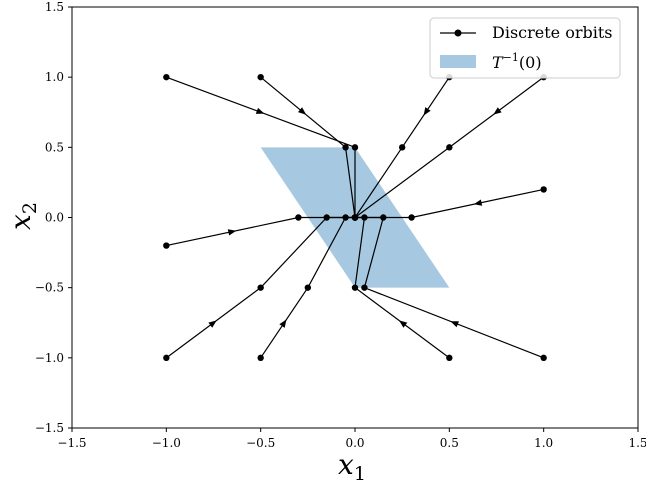  Describe the element at coordinates (543, 443) in the screenshot. I see `x-tick-label: 1.0` at that location.